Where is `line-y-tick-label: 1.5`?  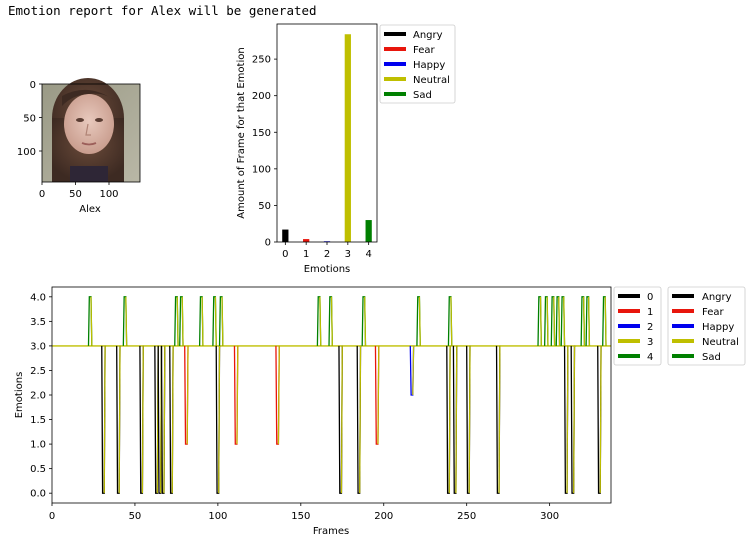 line-y-tick-label: 1.5 is located at coordinates (38, 420).